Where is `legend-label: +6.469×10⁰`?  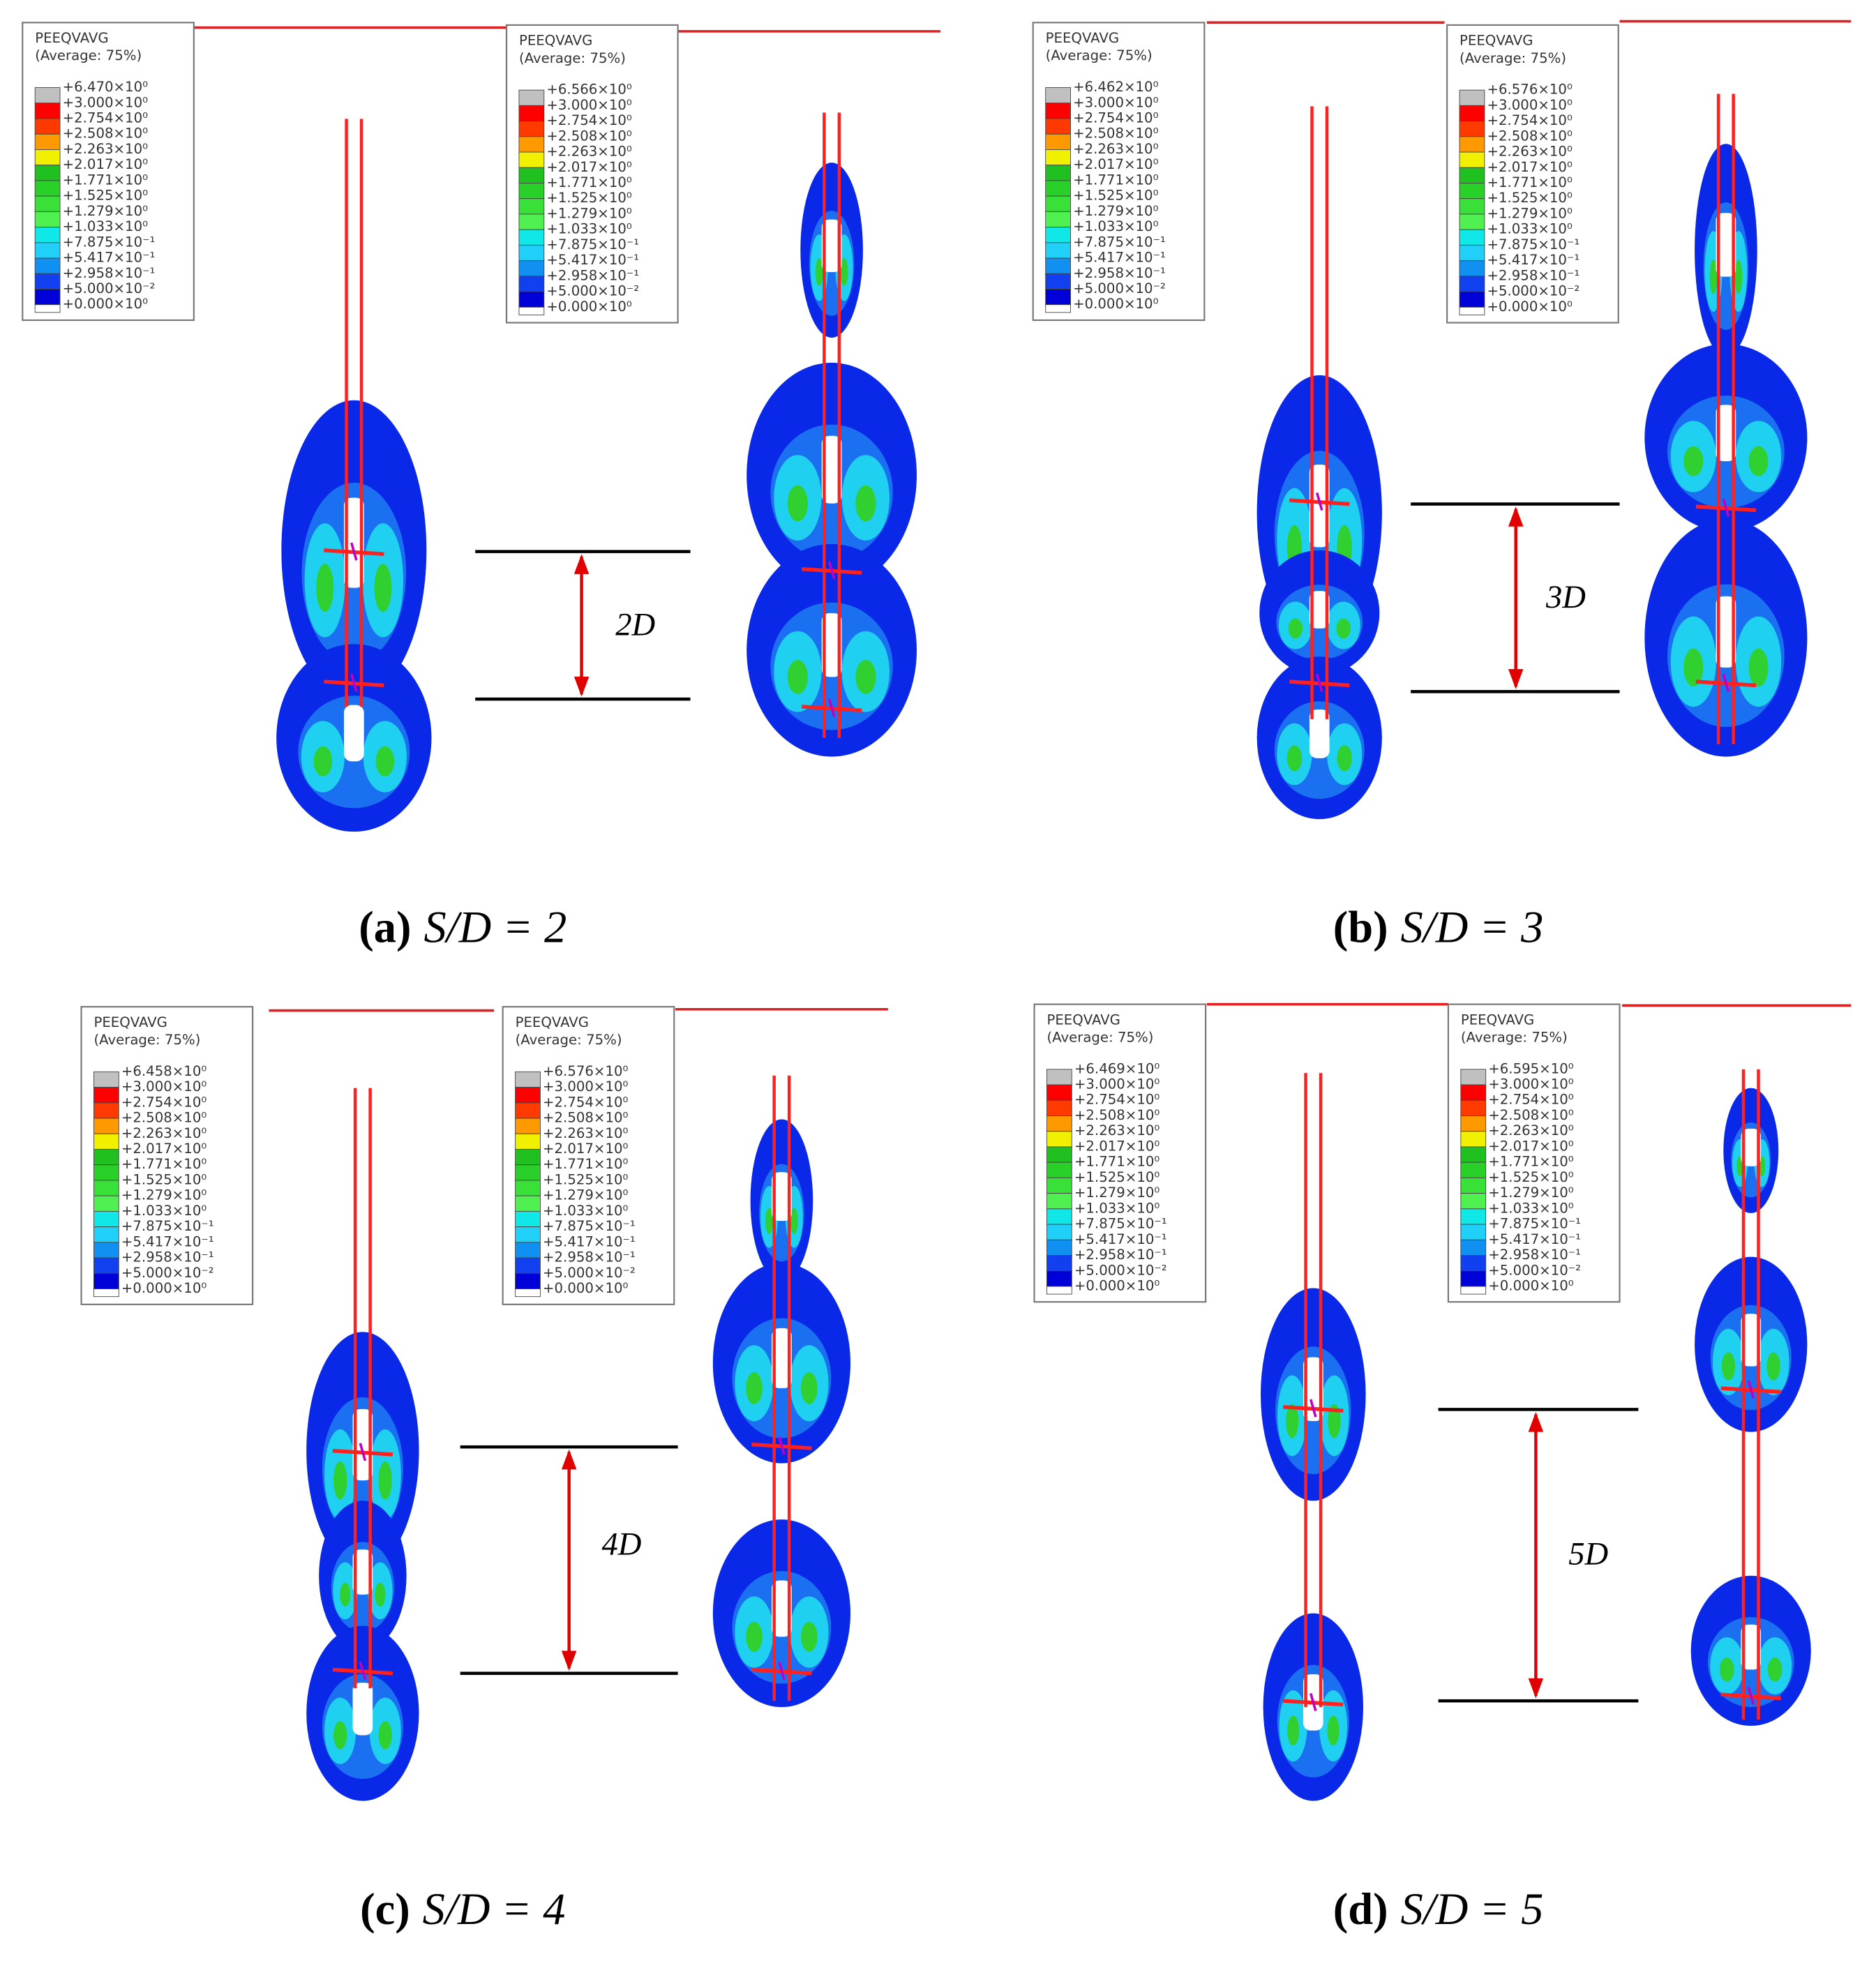
legend-label: +6.469×10⁰ is located at coordinates (1117, 1068).